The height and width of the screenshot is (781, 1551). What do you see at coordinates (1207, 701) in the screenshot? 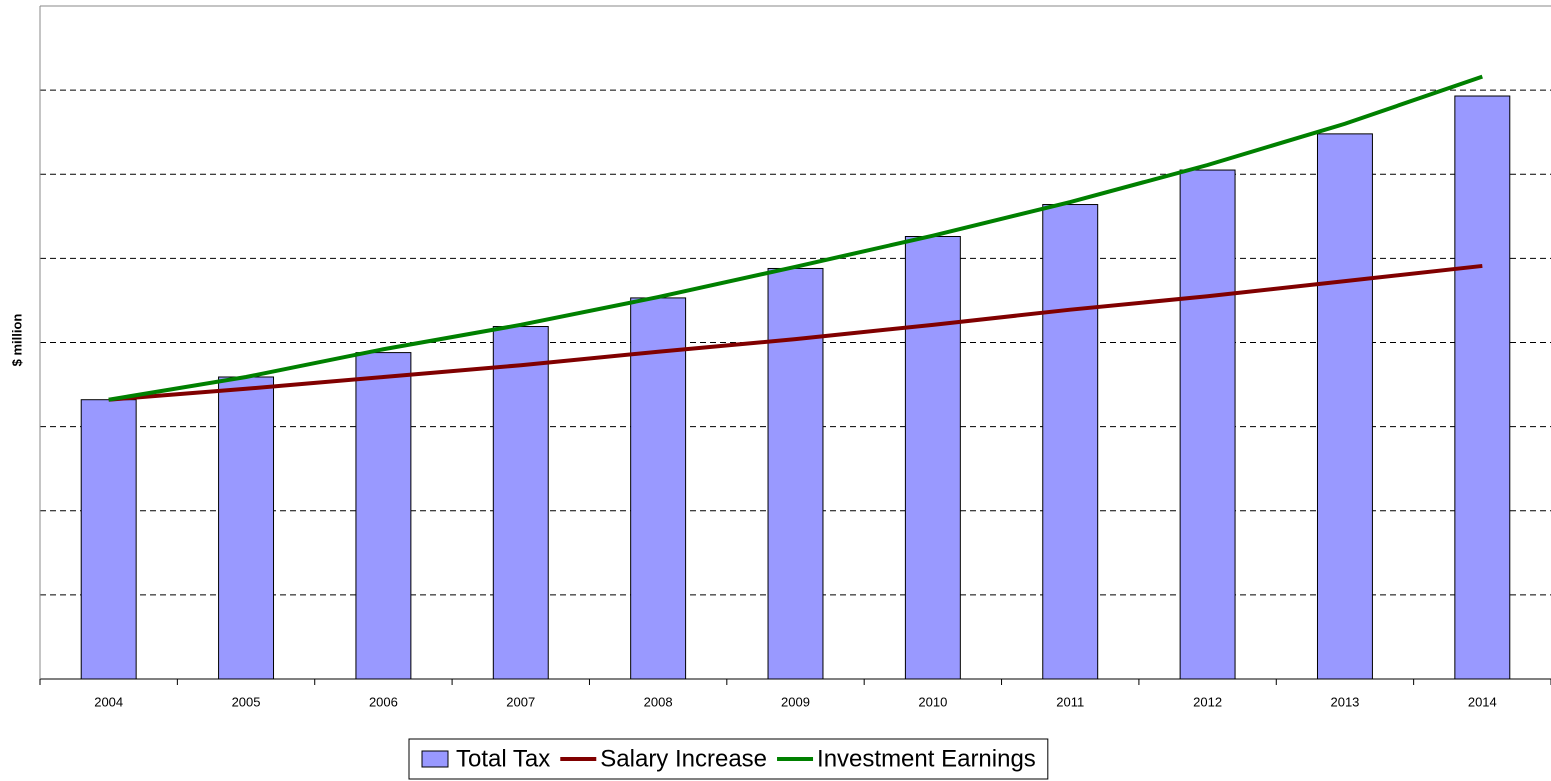
I see `x-tick-label: 2012` at bounding box center [1207, 701].